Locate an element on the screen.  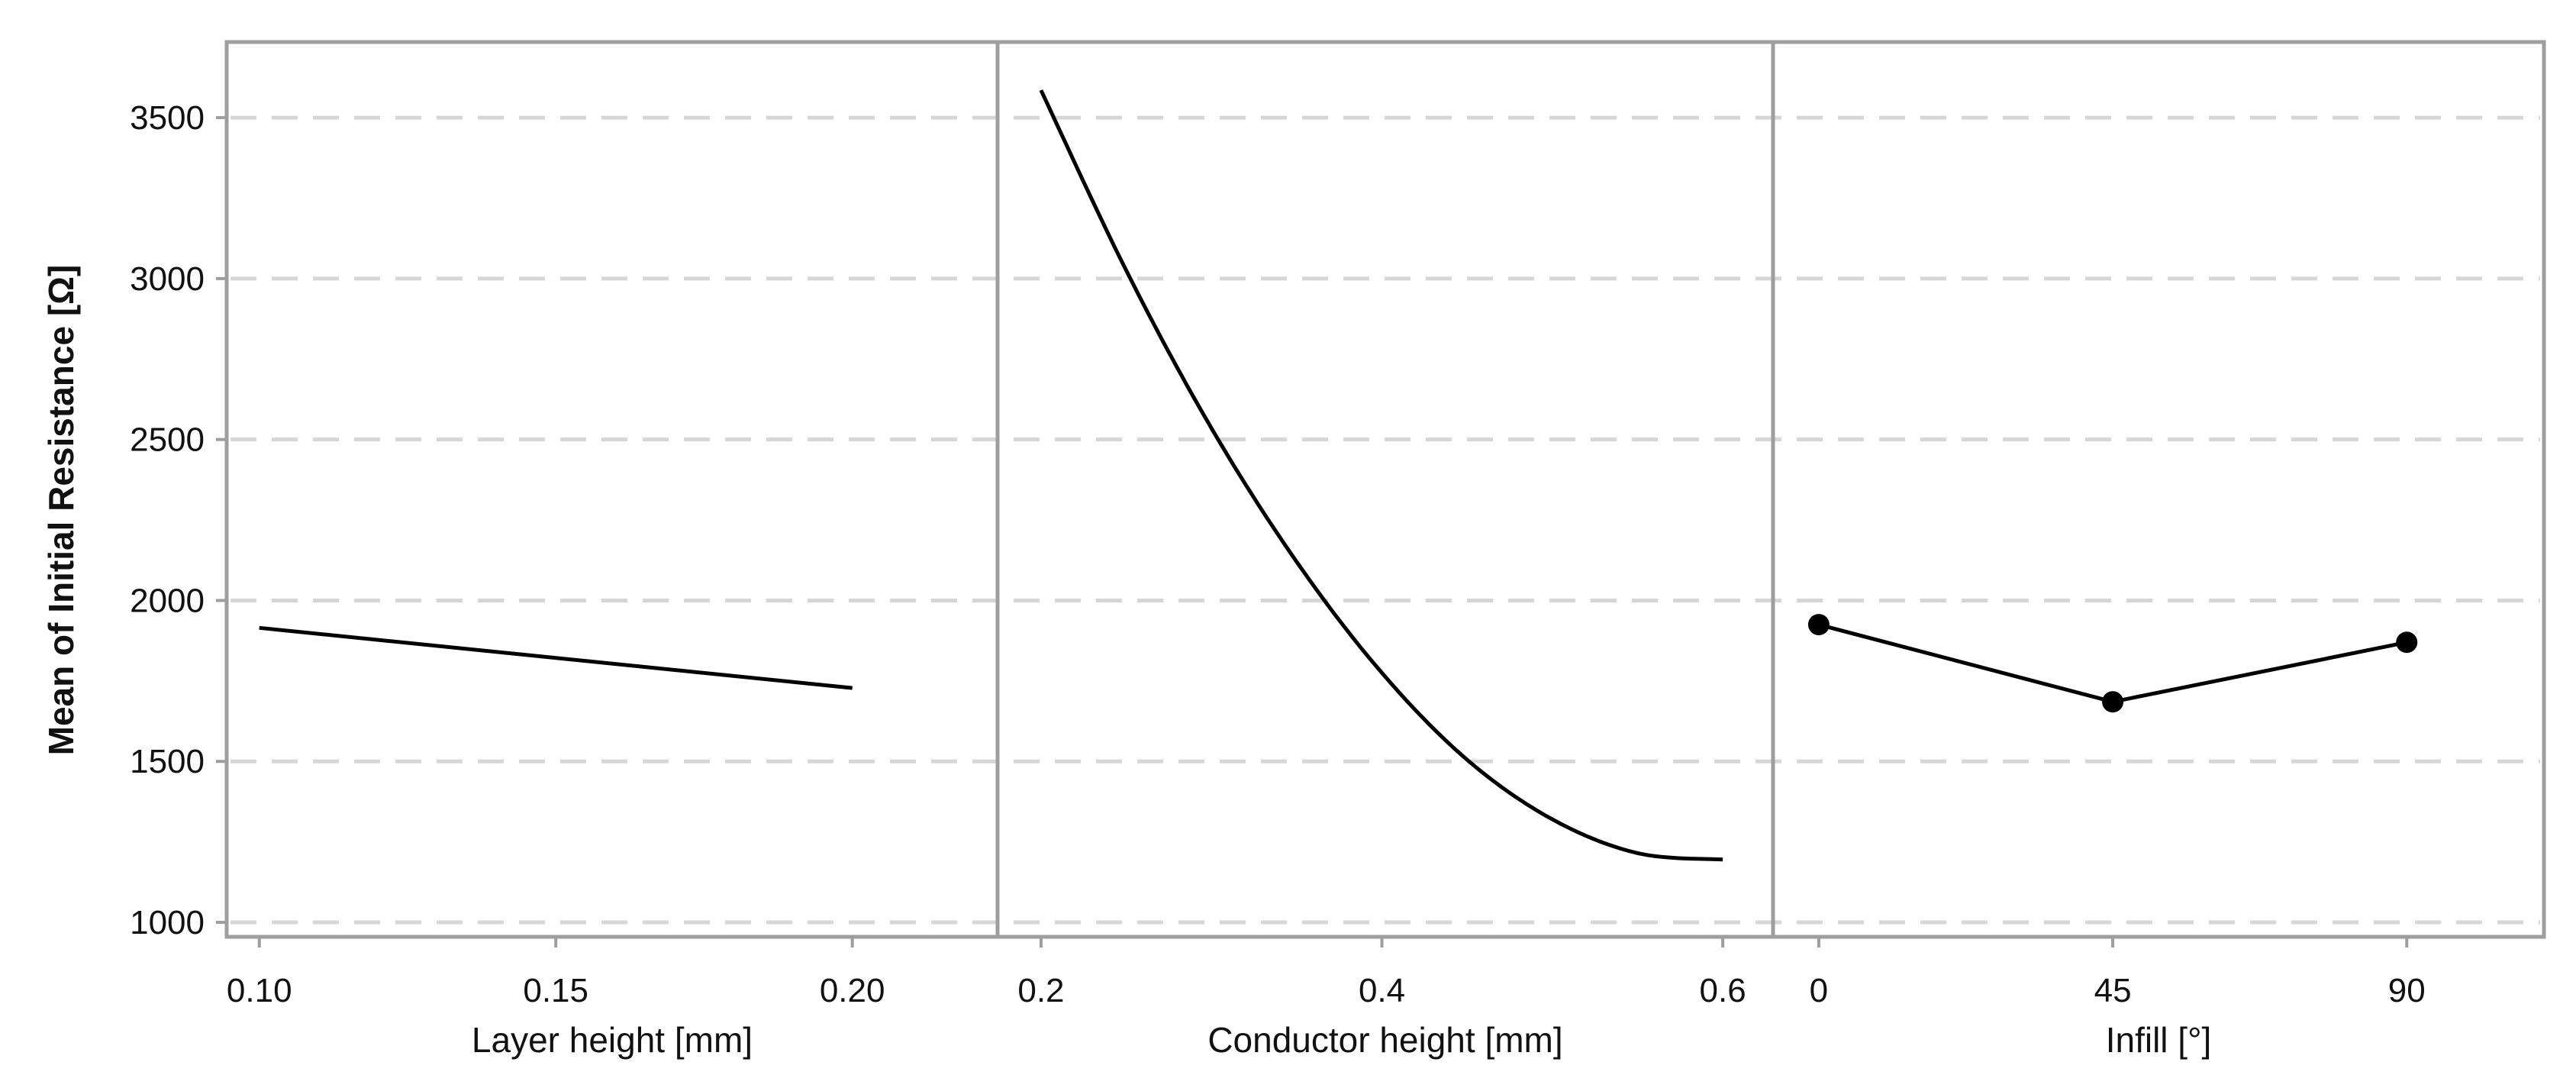
infill-series-line is located at coordinates (2113, 663).